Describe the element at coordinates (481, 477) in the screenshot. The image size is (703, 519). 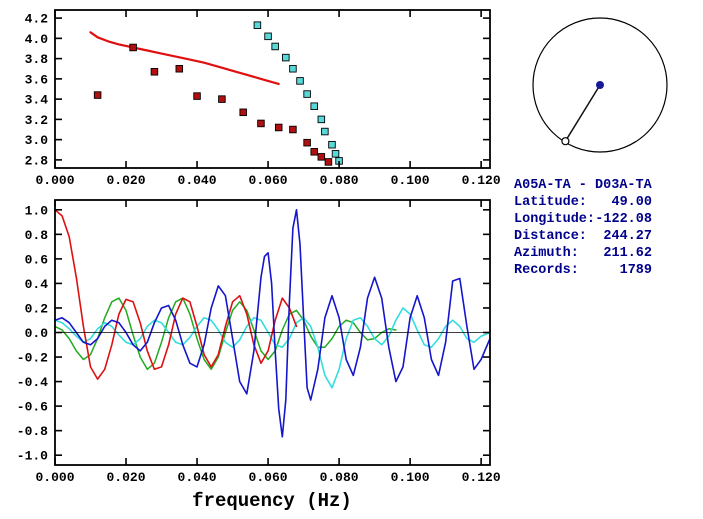
I see `waveform-x-tick-label: 0.120` at that location.